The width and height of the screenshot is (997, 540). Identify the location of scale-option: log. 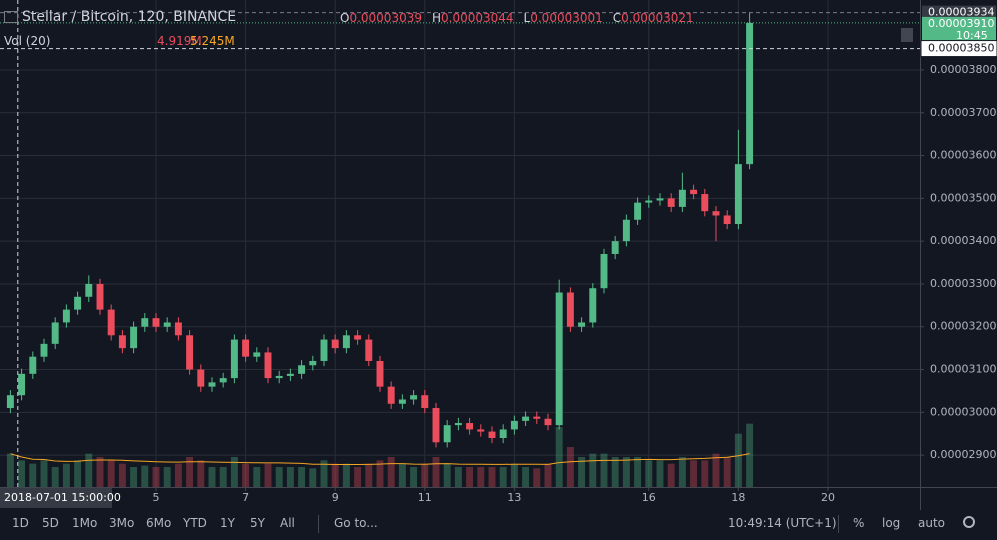
(891, 523).